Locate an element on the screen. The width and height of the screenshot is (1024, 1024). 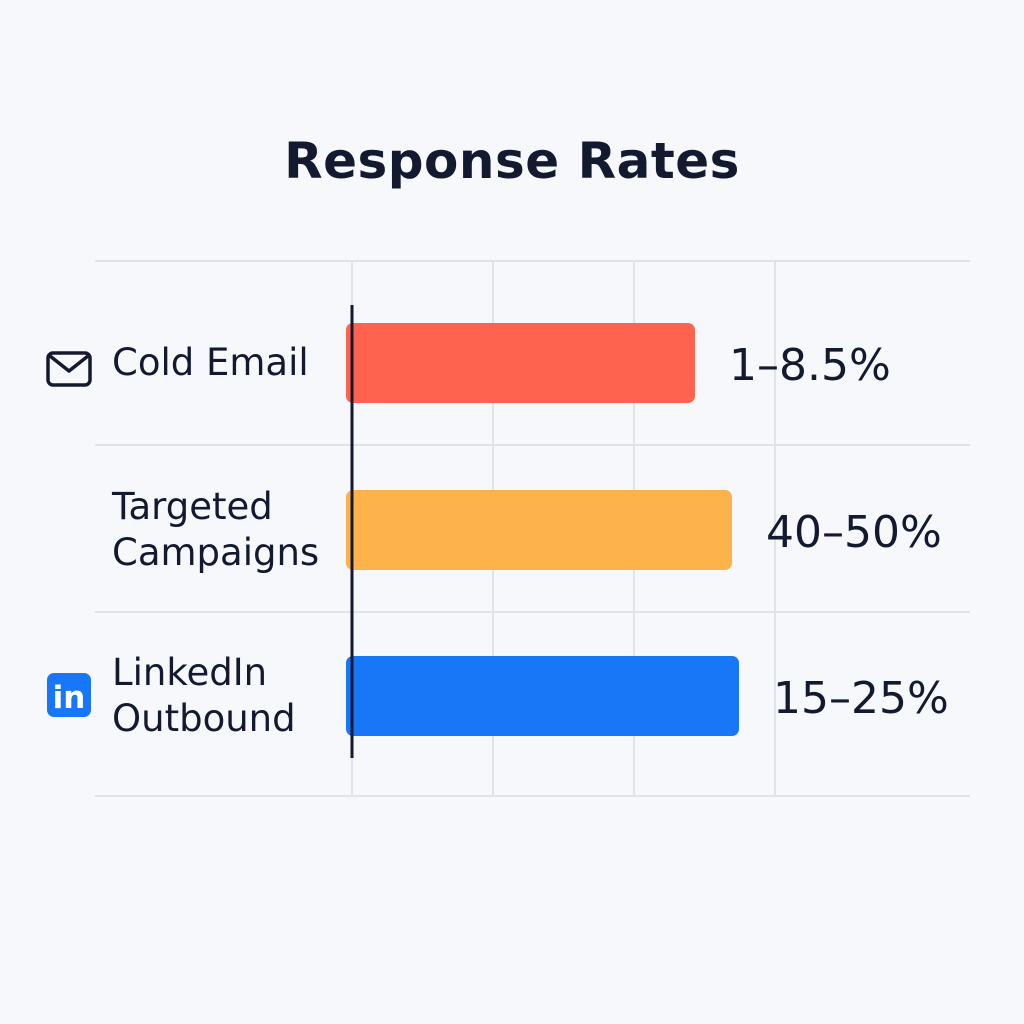
value-label-1: 40–50% is located at coordinates (854, 532).